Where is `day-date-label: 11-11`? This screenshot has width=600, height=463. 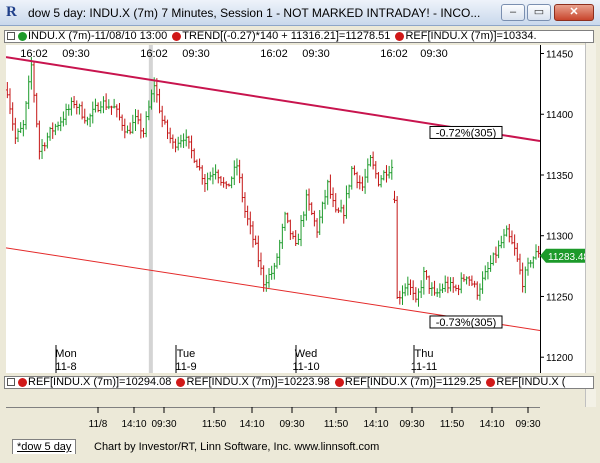 day-date-label: 11-11 is located at coordinates (424, 367).